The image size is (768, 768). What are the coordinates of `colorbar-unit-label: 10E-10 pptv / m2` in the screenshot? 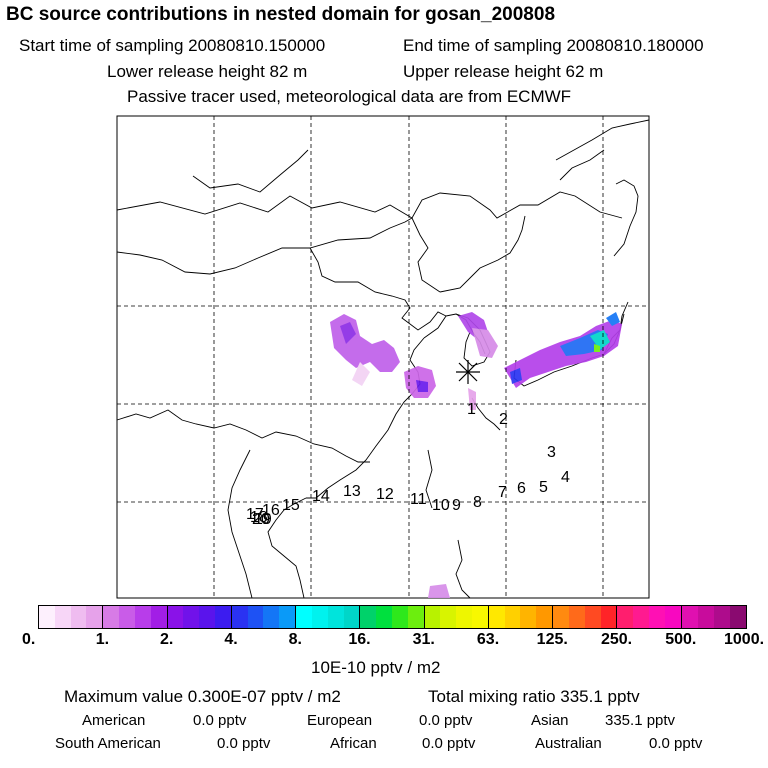 It's located at (376, 667).